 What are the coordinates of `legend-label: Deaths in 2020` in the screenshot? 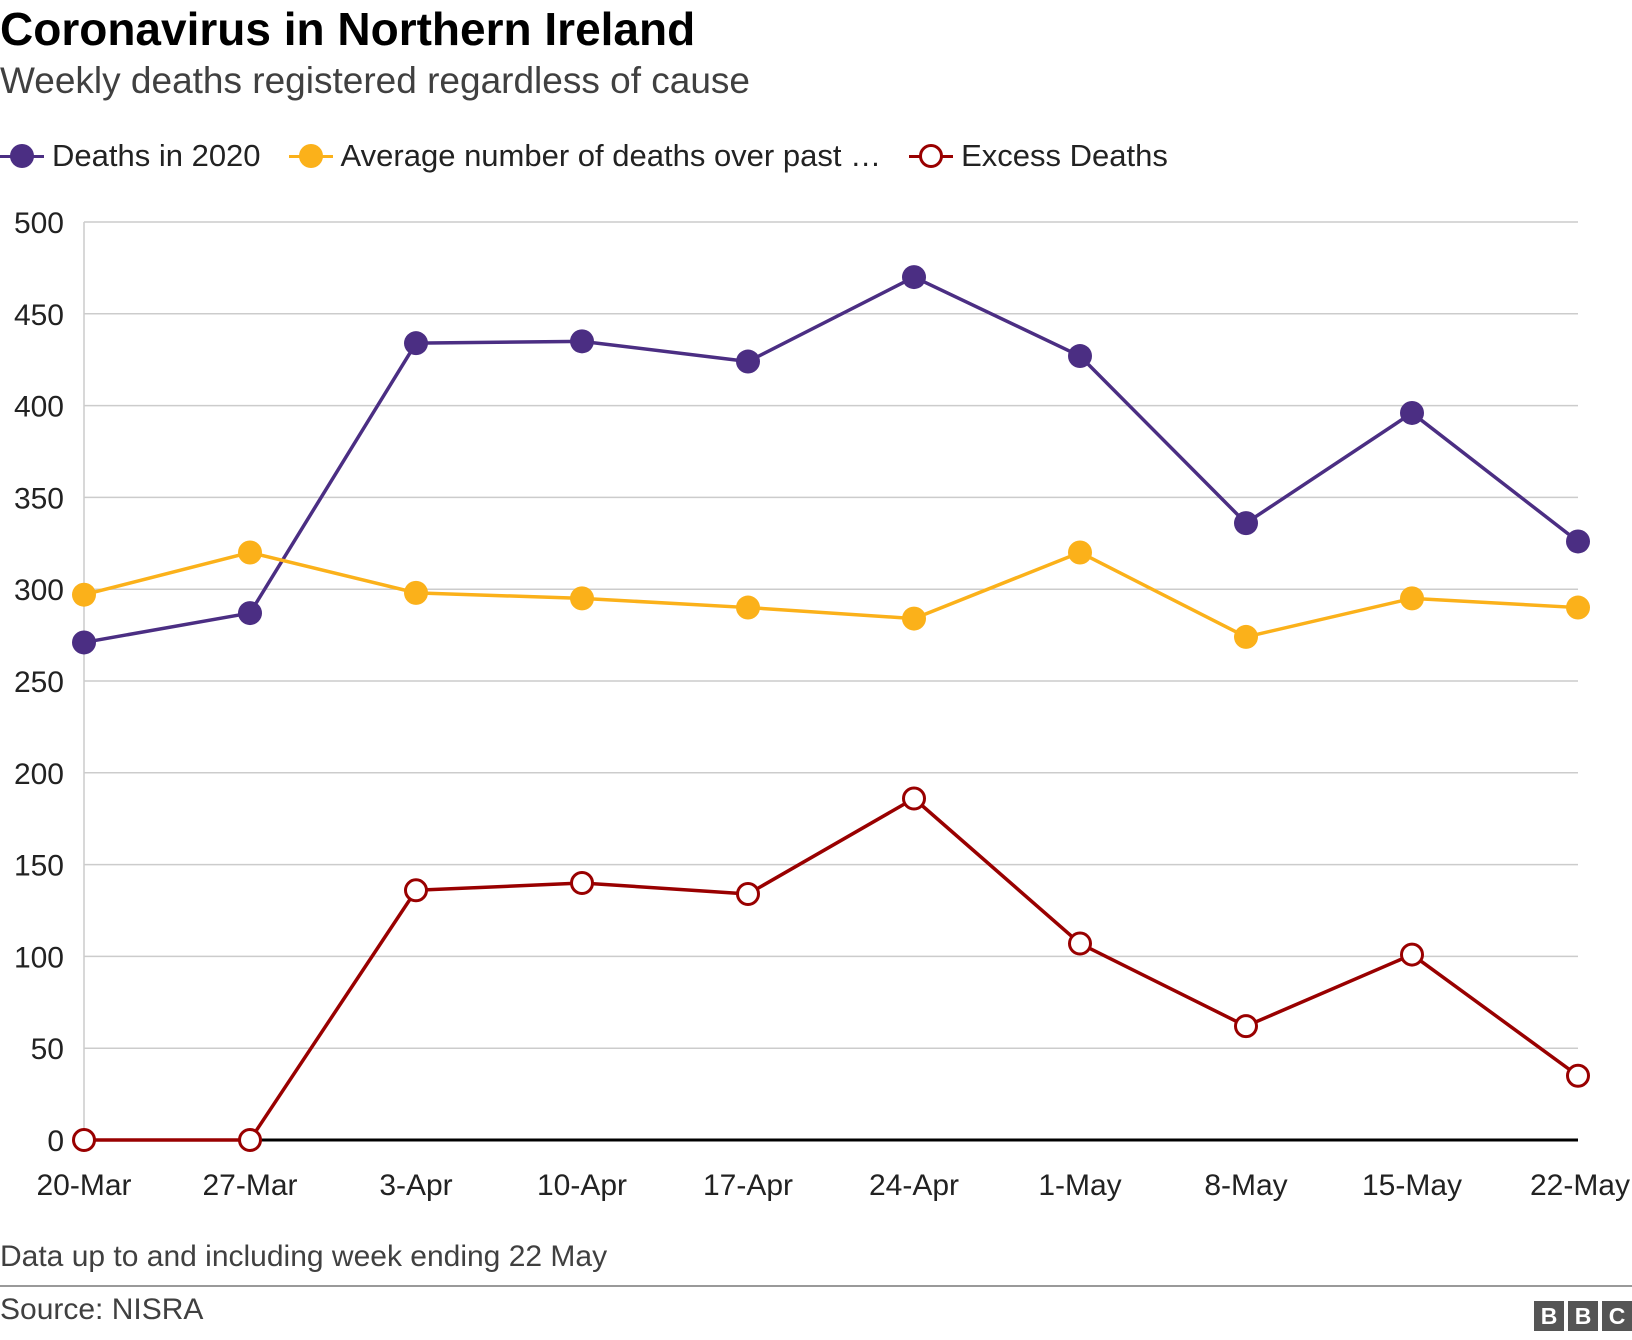 It's located at (156, 155).